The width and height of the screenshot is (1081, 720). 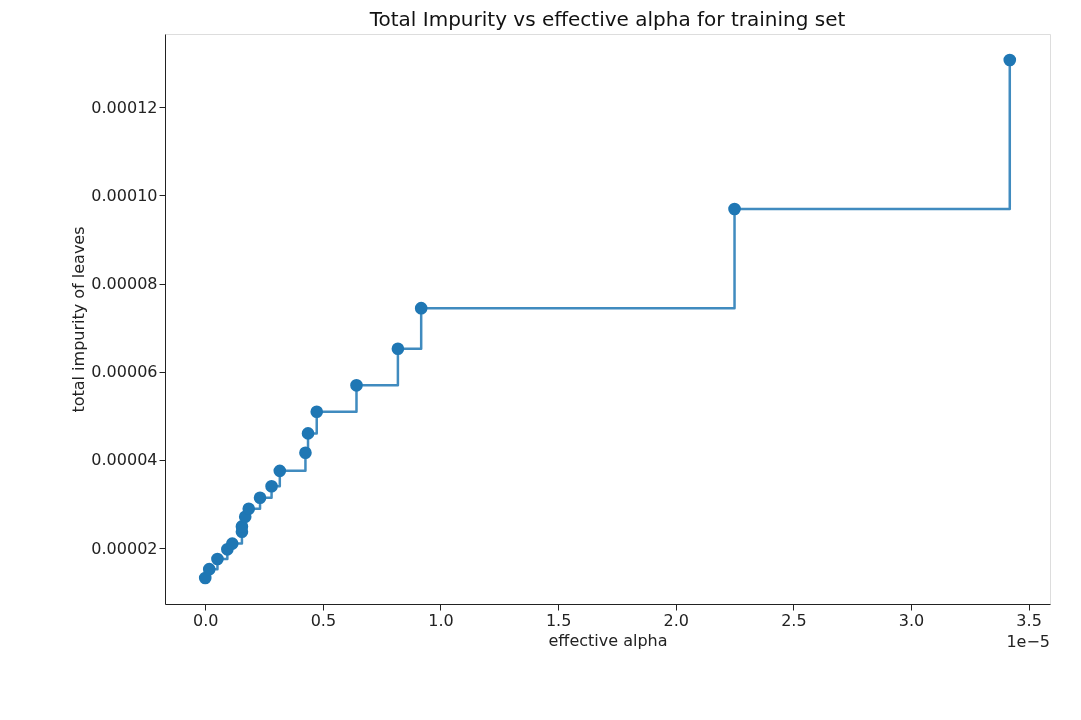 I want to click on y-tick-label: 0.00004, so click(x=124, y=460).